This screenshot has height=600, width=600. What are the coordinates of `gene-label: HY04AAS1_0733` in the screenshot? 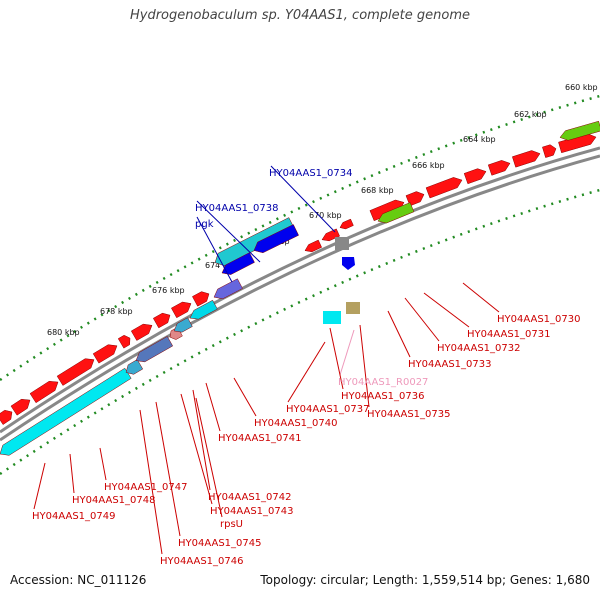 It's located at (449, 364).